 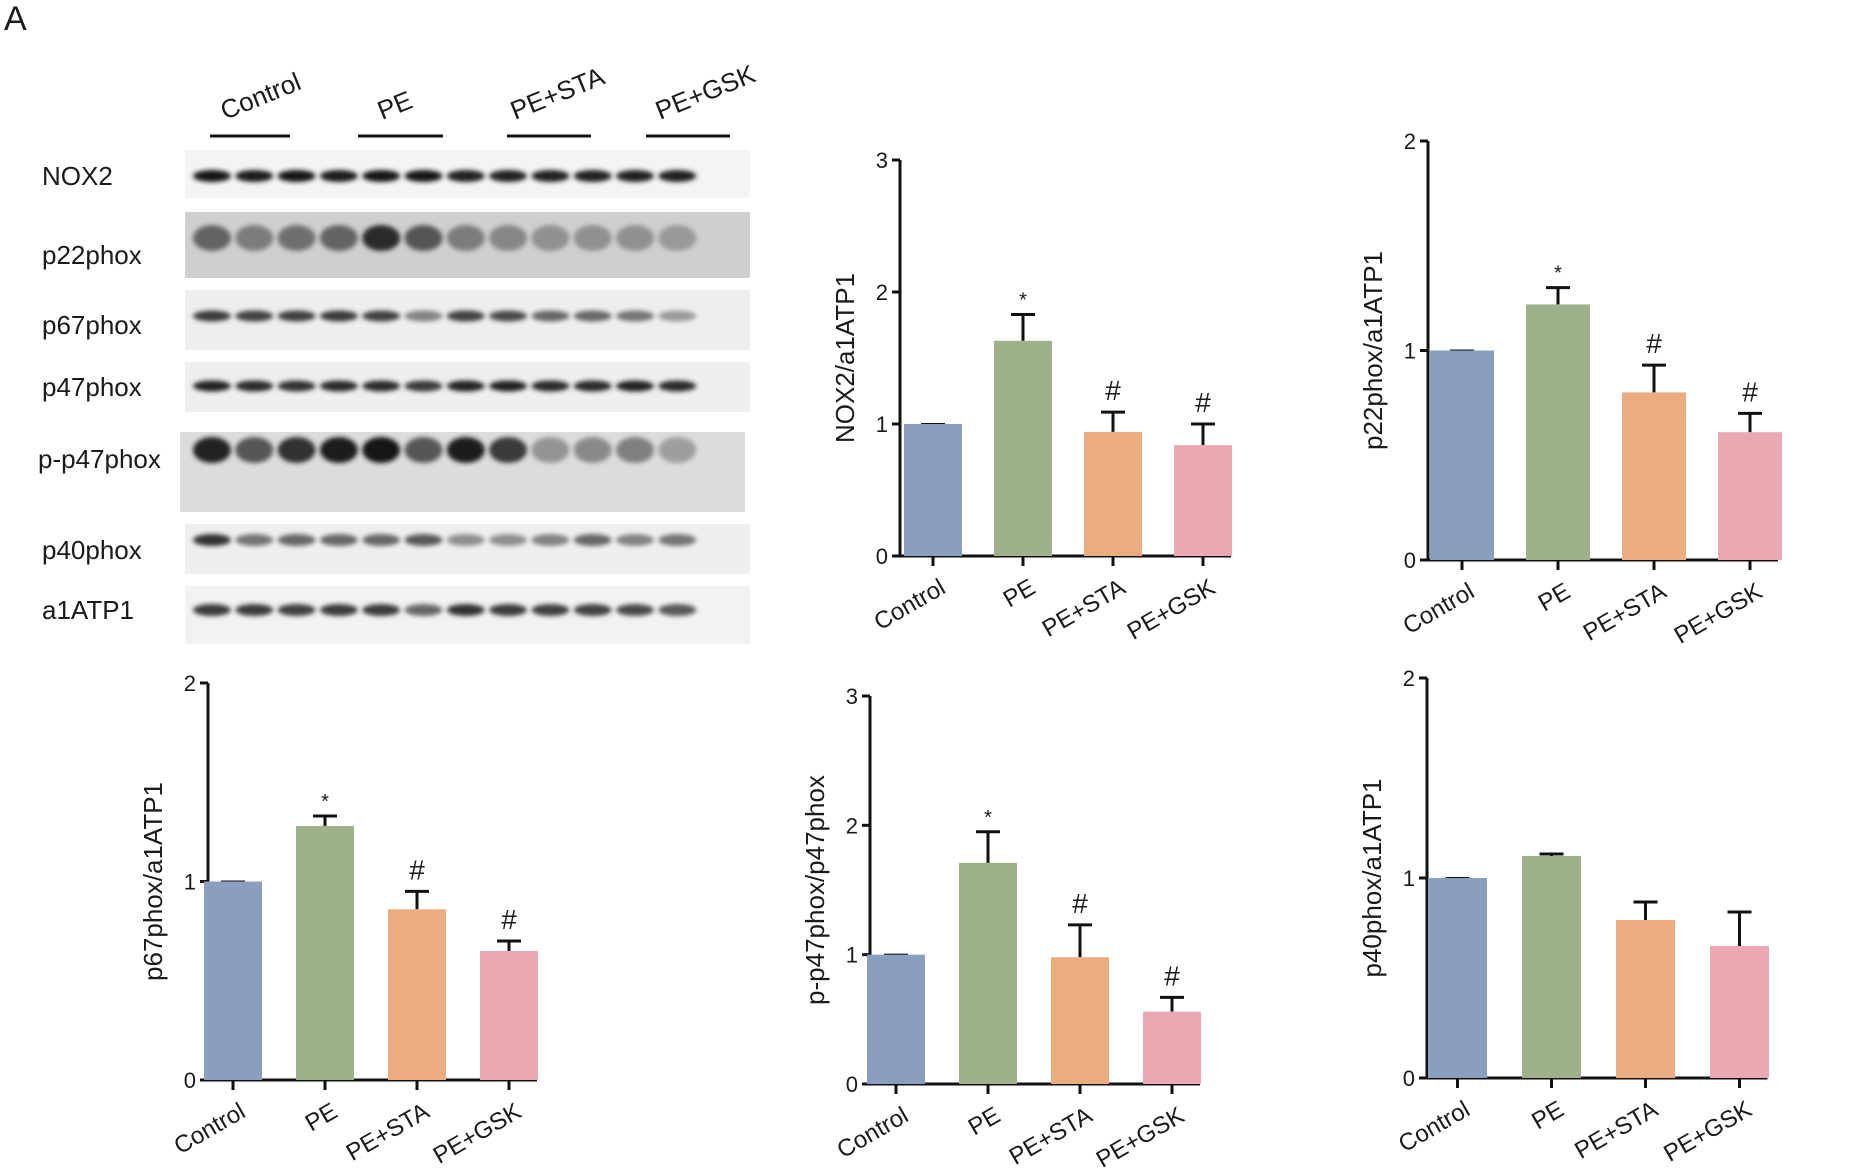 What do you see at coordinates (15, 19) in the screenshot?
I see `panel-label: A` at bounding box center [15, 19].